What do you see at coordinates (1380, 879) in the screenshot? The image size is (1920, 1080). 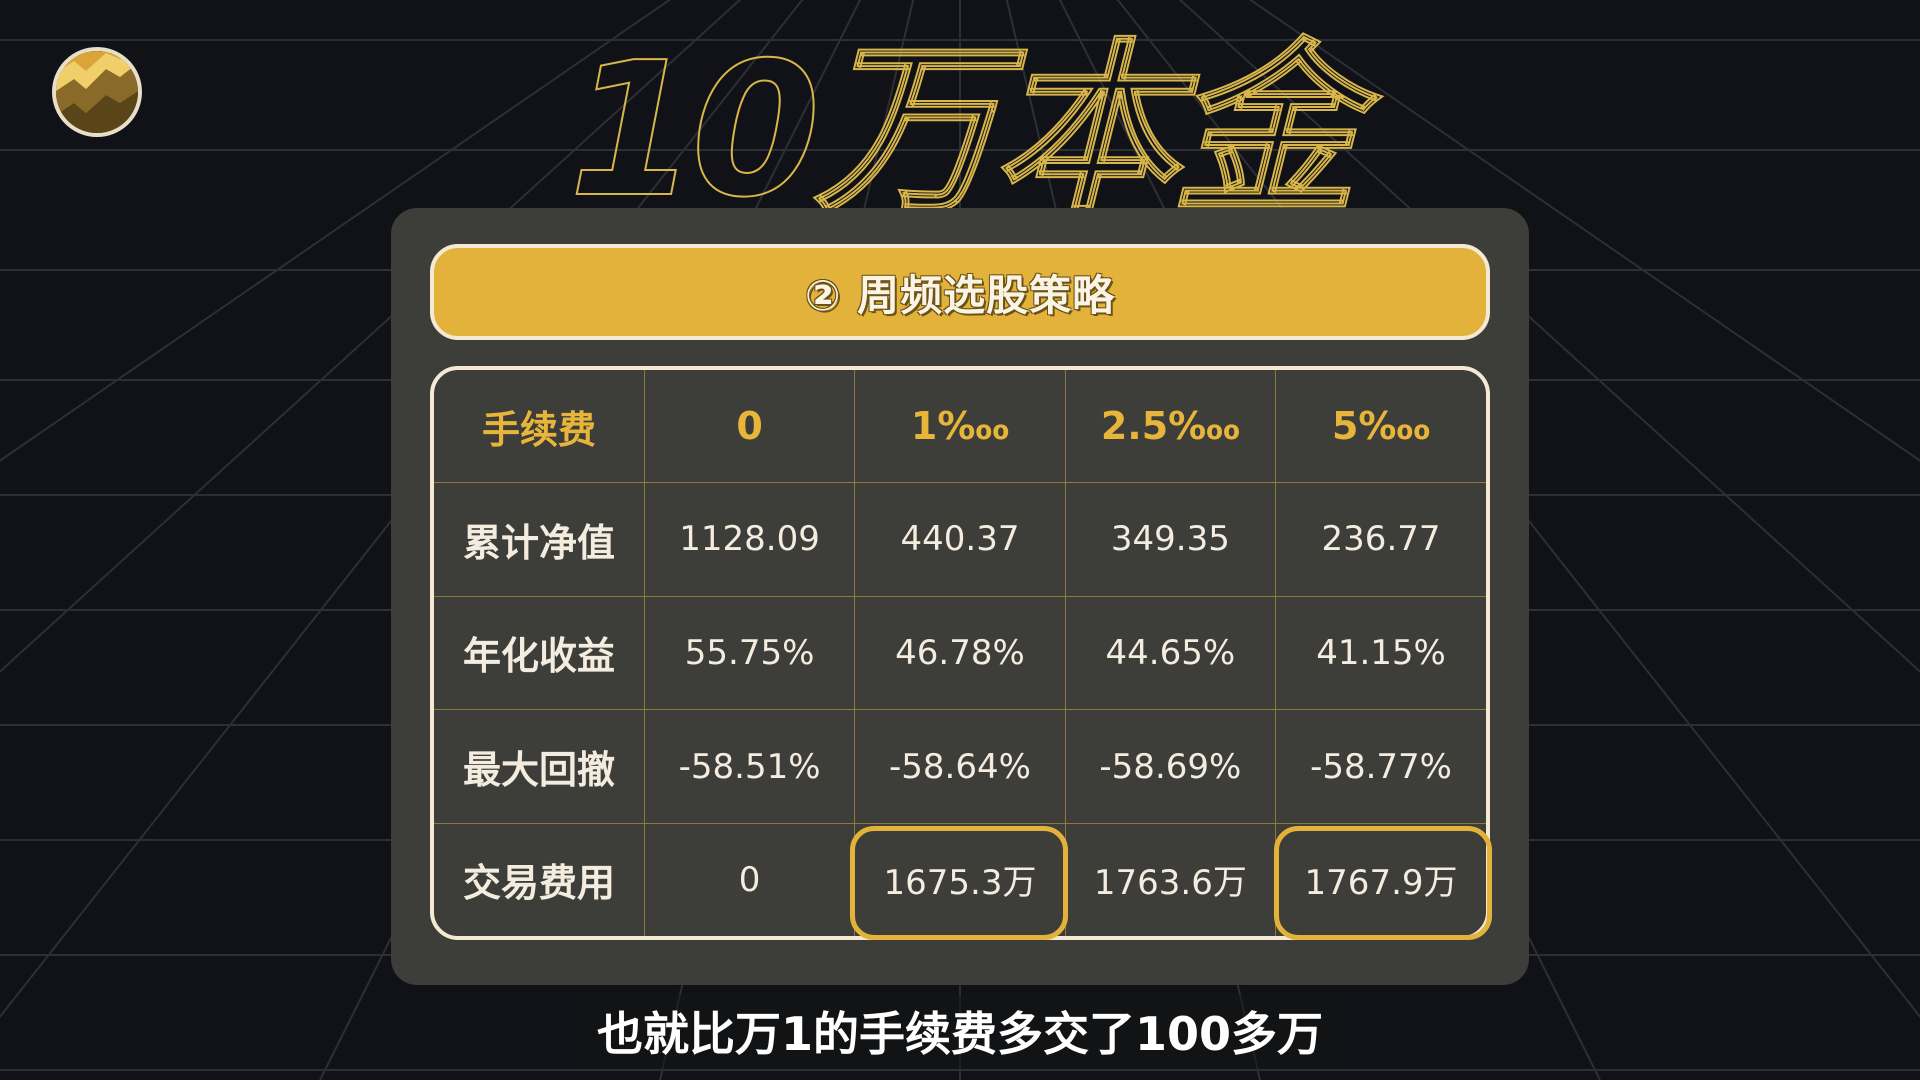 I see `table-cell: 1767.9万` at bounding box center [1380, 879].